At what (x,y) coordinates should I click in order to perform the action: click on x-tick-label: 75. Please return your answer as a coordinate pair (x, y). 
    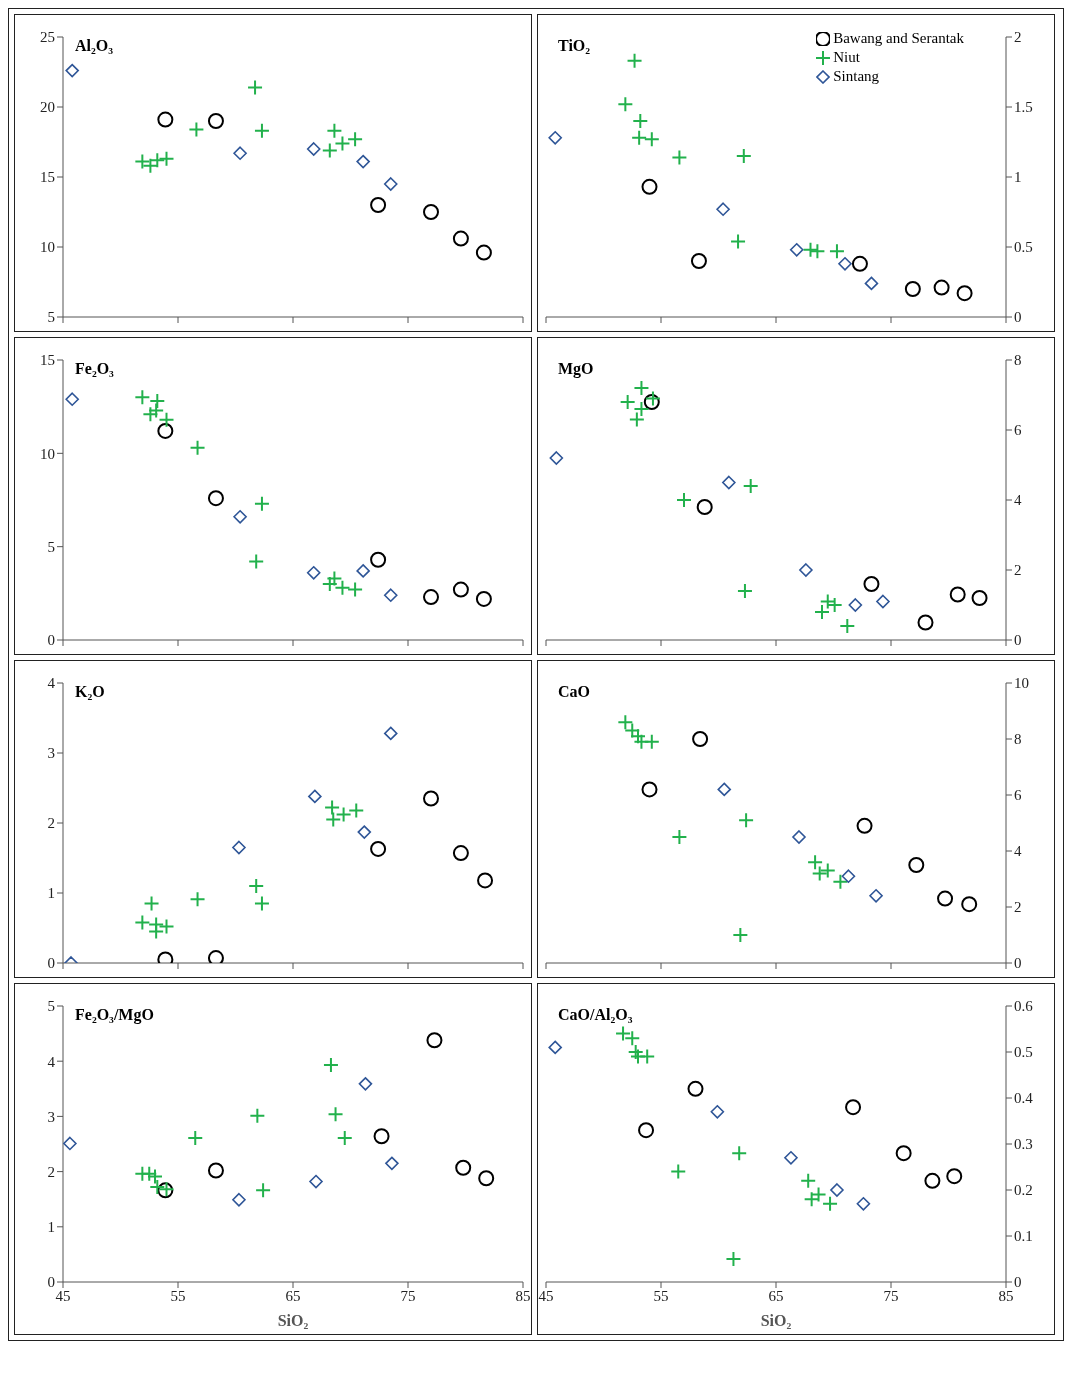
    Looking at the image, I should click on (891, 1295).